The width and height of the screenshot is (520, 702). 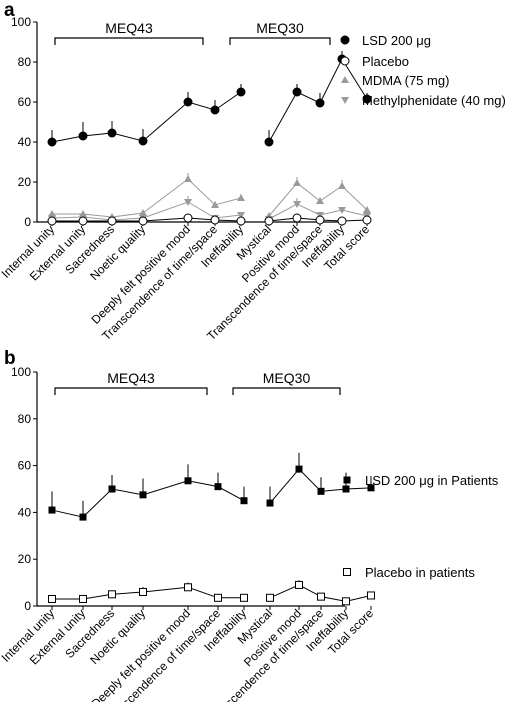 I want to click on y-tick-label: 20, so click(x=25, y=182).